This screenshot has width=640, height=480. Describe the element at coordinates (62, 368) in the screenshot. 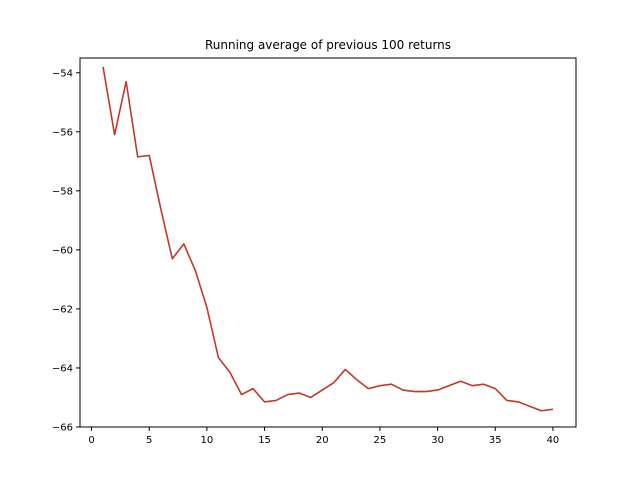

I see `y-tick-label: −64` at that location.